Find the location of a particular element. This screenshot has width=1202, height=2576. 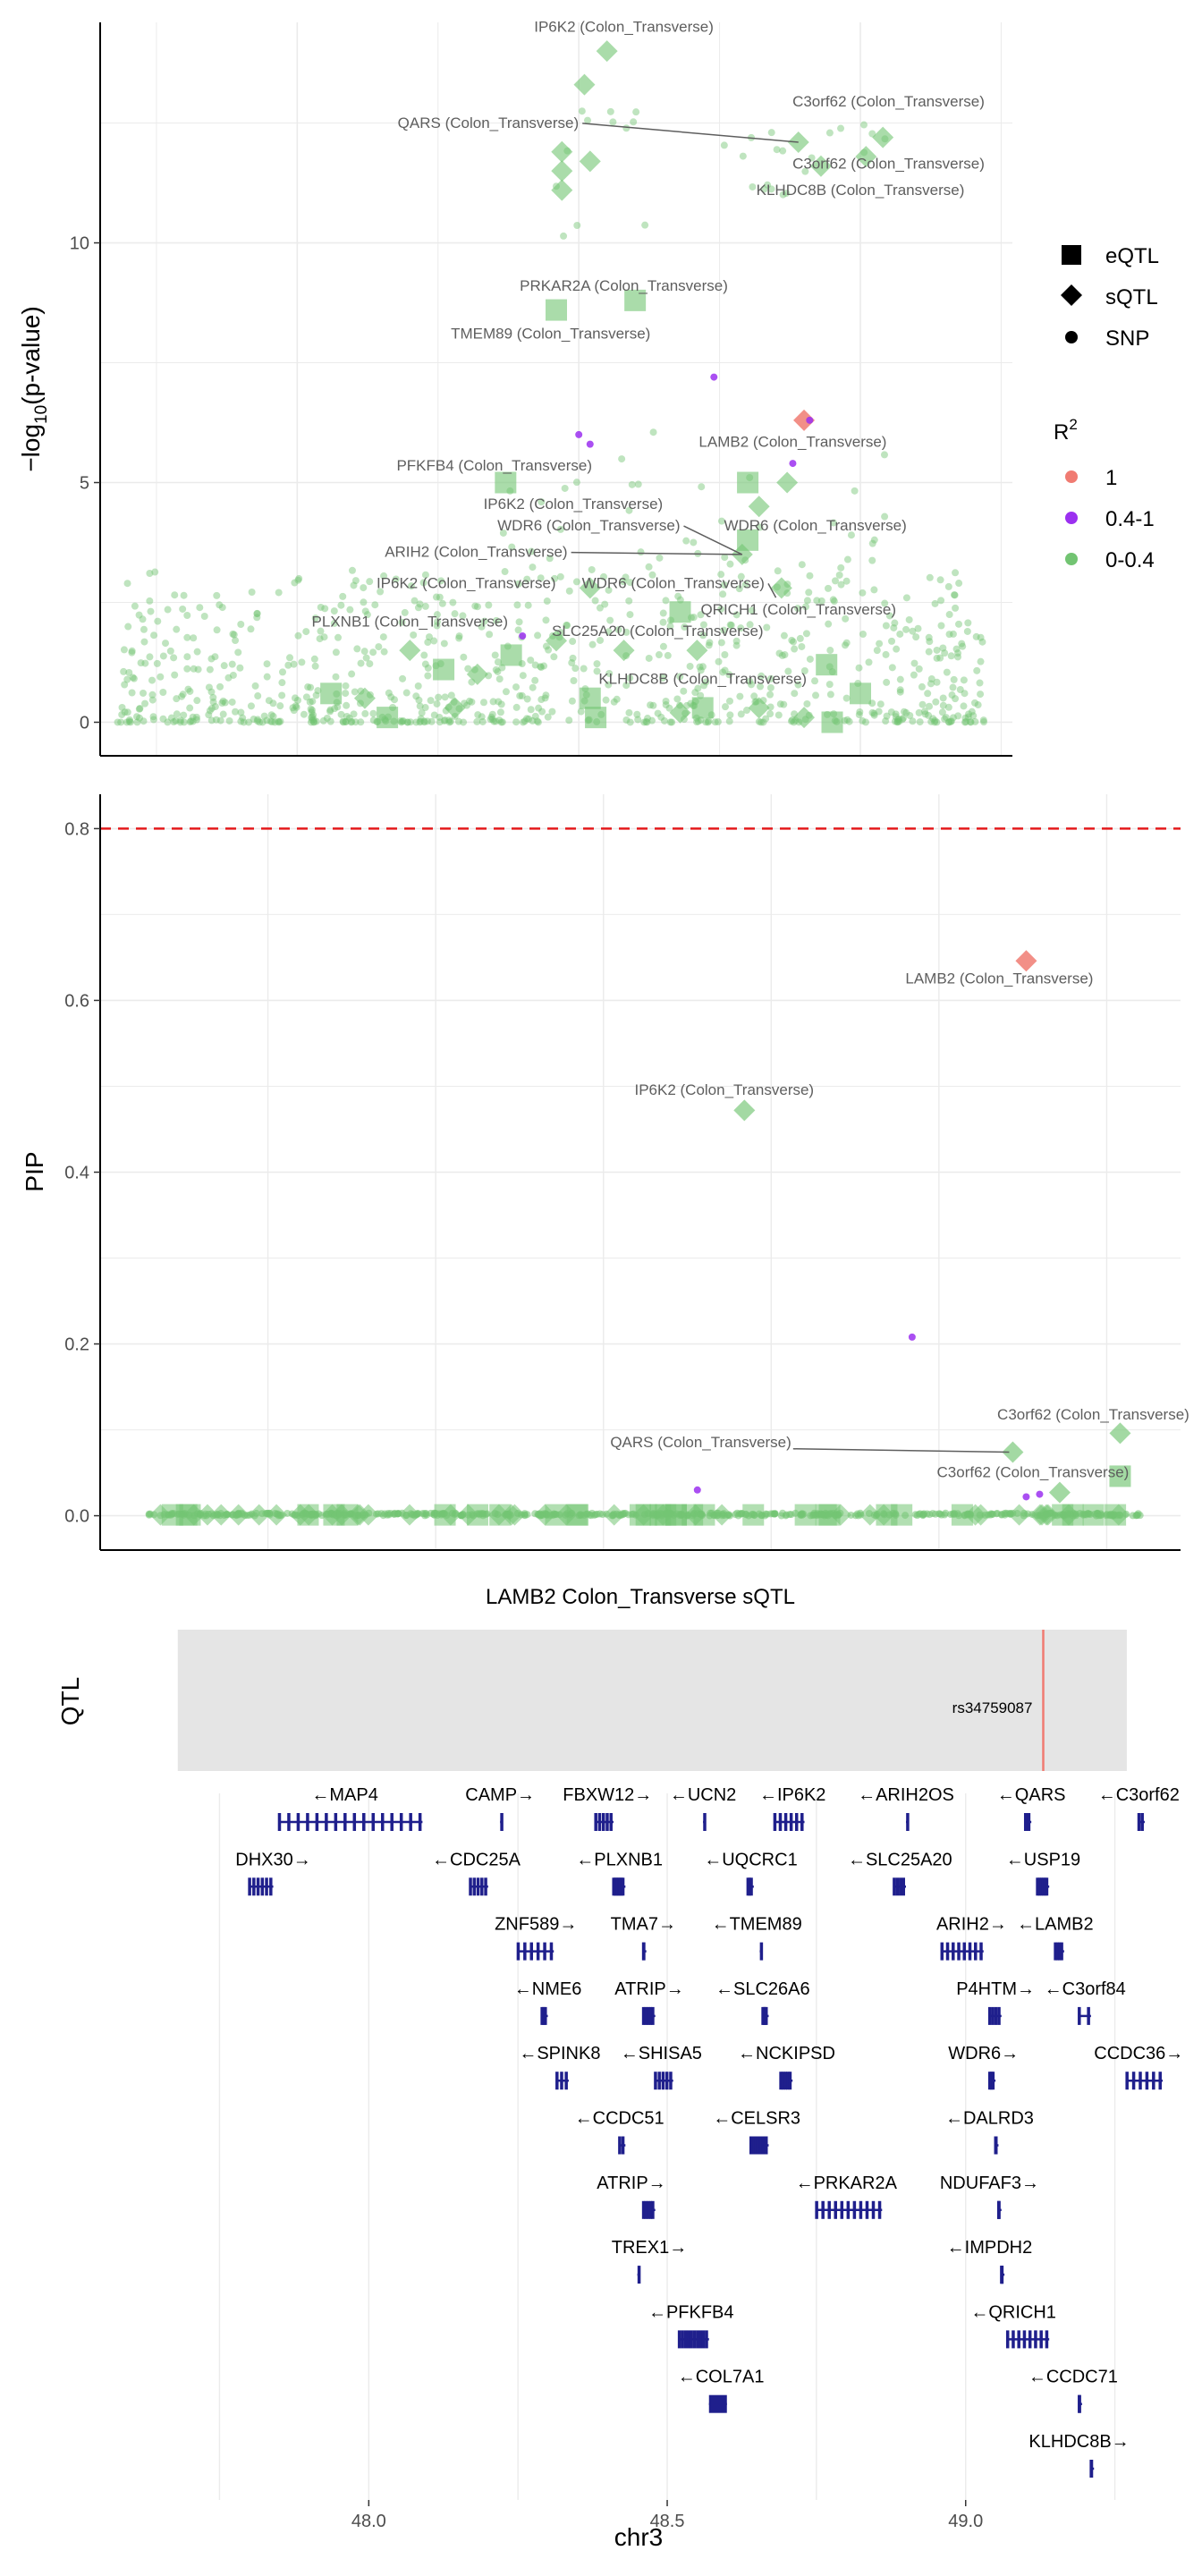

gene-label: KLHDC8B→ is located at coordinates (1078, 2442).